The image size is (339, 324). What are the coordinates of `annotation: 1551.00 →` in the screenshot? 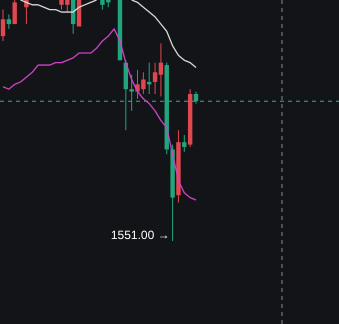 It's located at (140, 235).